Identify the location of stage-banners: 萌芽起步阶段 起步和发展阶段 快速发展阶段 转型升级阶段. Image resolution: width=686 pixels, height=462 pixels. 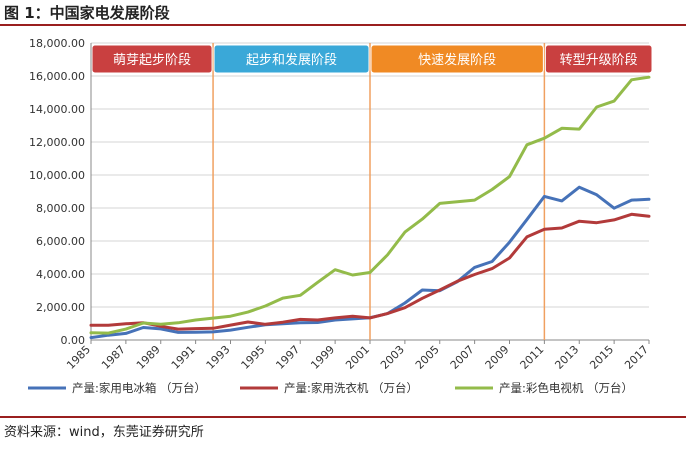
(372, 59).